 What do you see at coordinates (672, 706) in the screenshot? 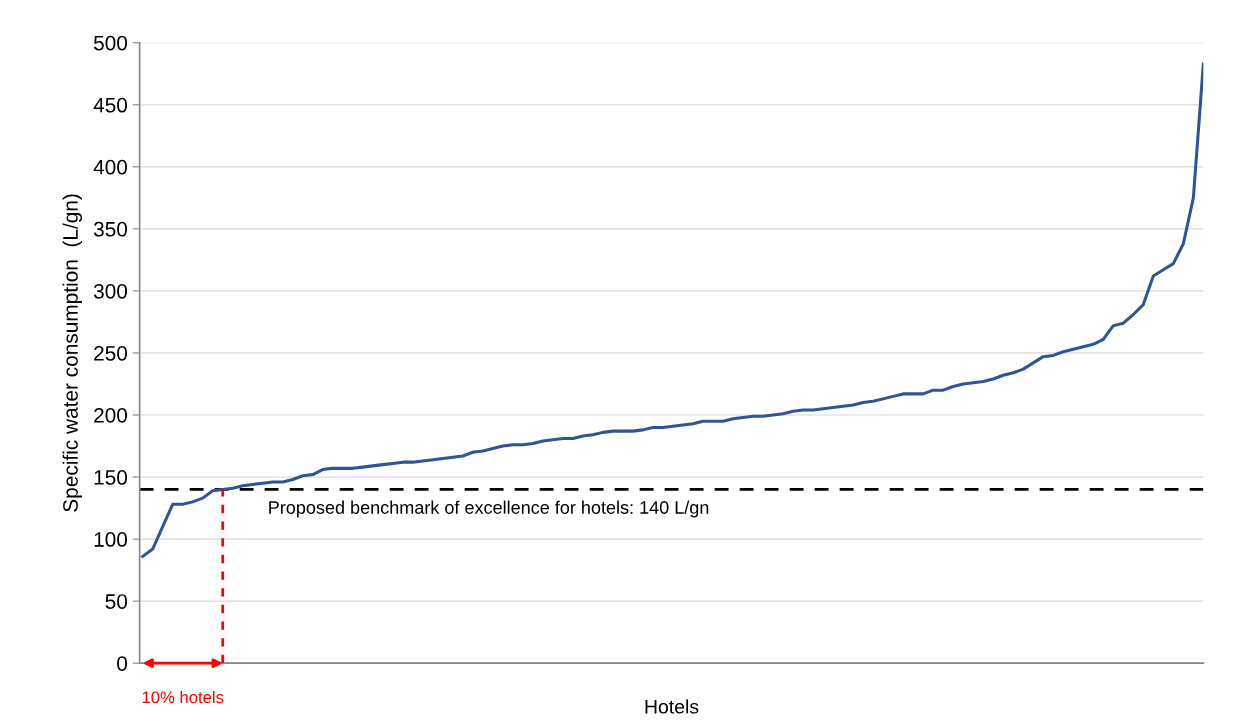
I see `x-axis-title: Hotels` at bounding box center [672, 706].